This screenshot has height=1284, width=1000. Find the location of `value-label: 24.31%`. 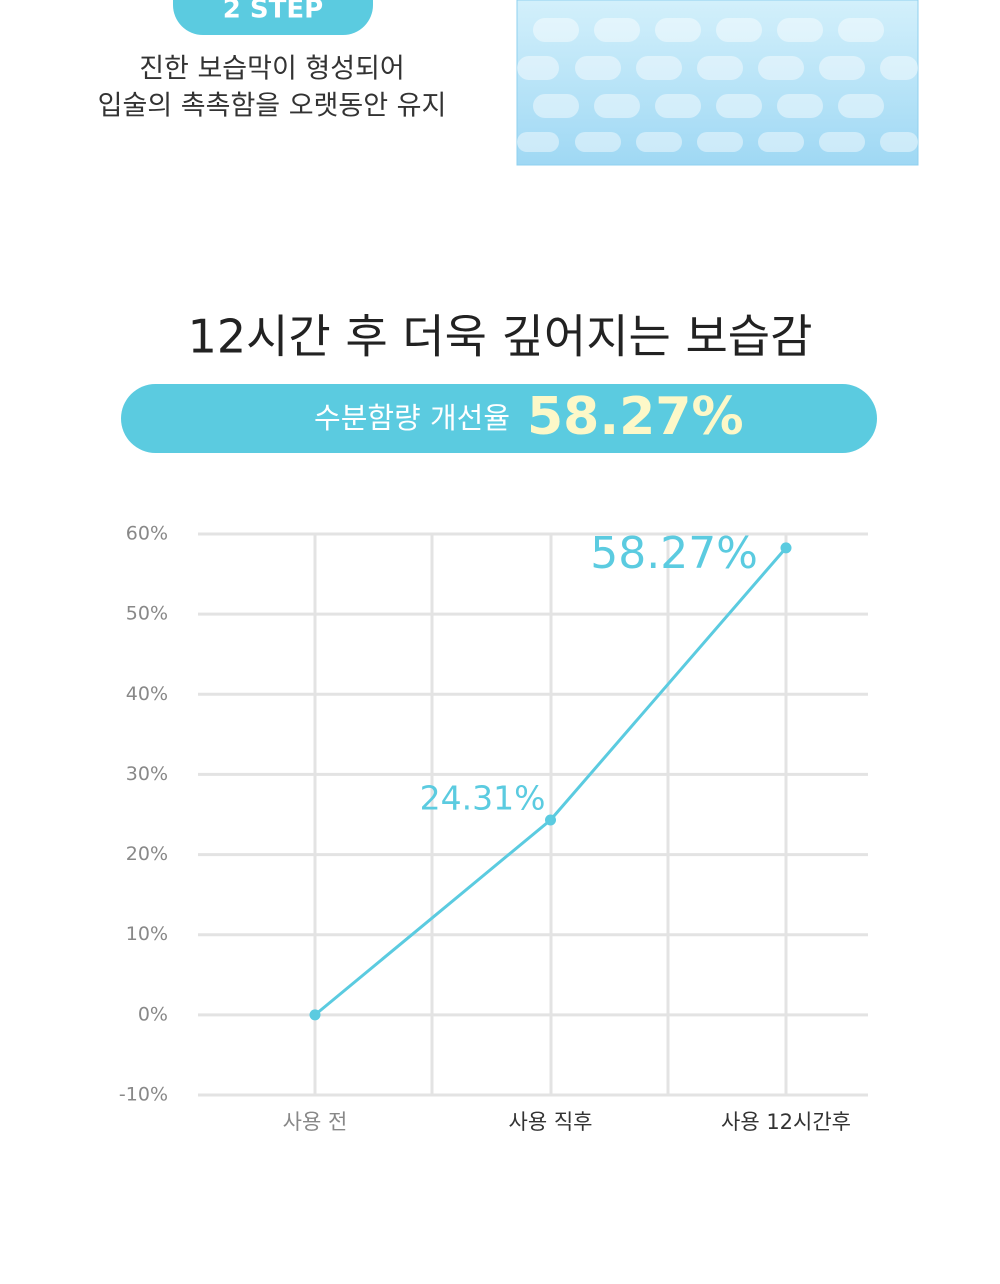

value-label: 24.31% is located at coordinates (483, 798).